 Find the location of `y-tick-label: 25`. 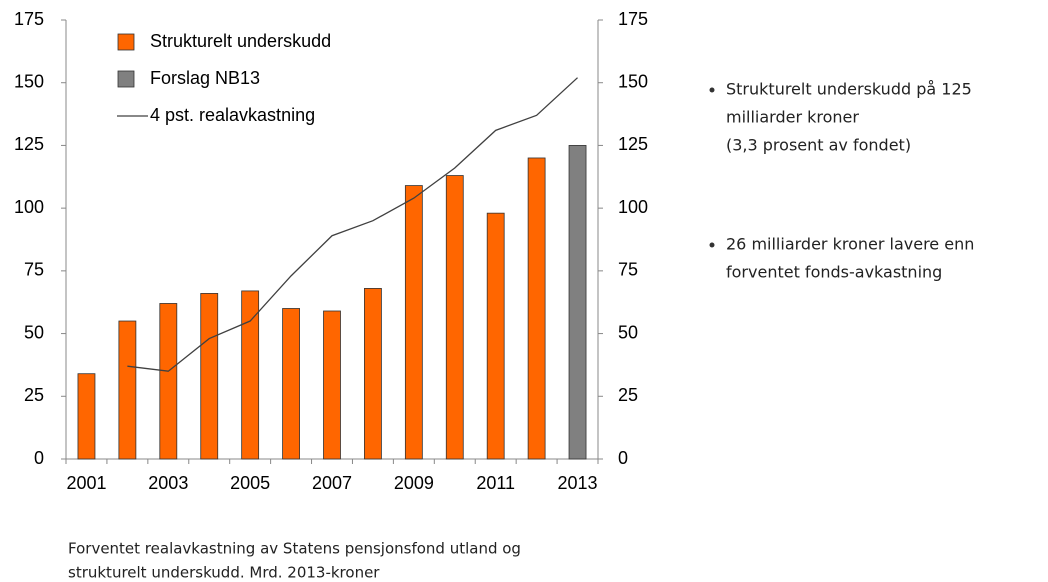

y-tick-label: 25 is located at coordinates (34, 395).